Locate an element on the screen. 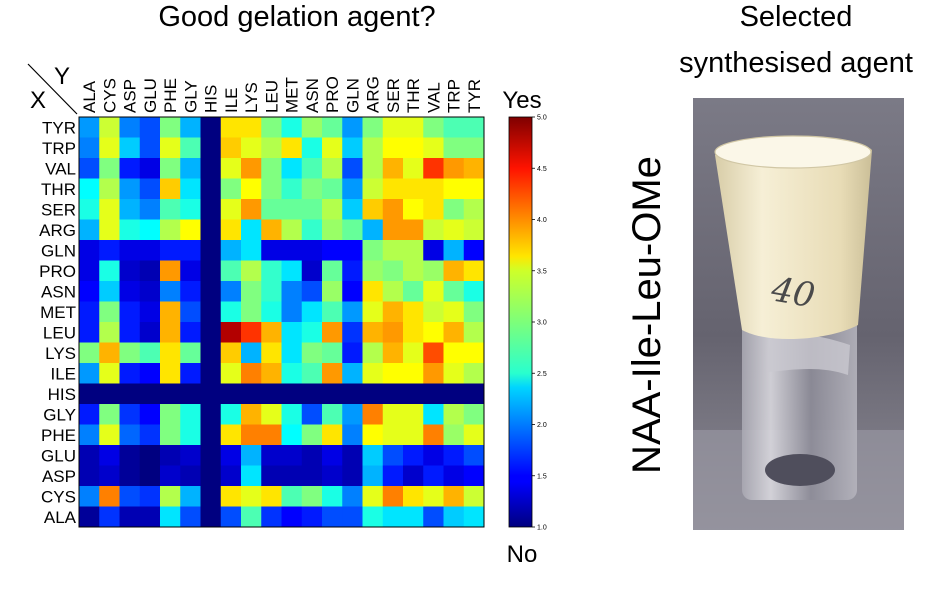  vial-base is located at coordinates (800, 470).